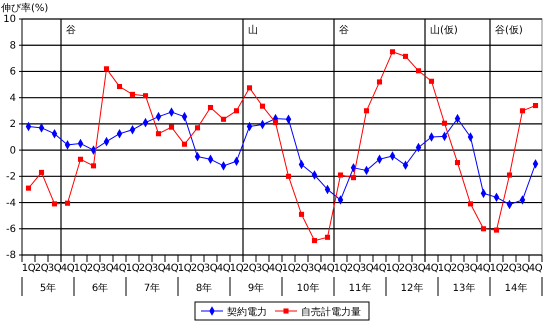 This screenshot has height=321, width=546. I want to click on text: 14年, so click(516, 288).